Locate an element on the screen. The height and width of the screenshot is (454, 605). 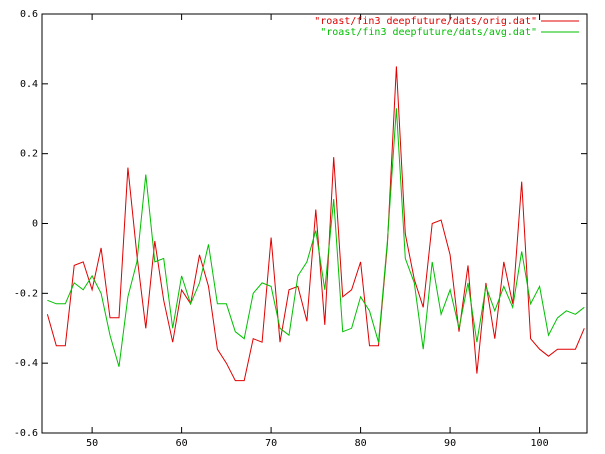
x-tick-label: 60 is located at coordinates (182, 443).